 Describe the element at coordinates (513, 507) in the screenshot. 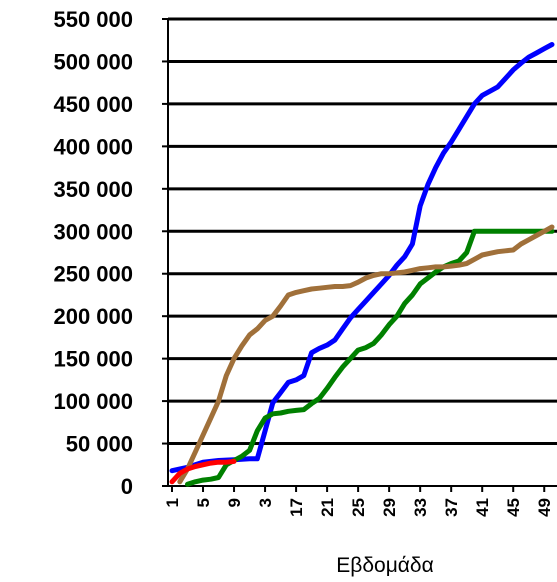

I see `x-tick-label-11: 45` at that location.